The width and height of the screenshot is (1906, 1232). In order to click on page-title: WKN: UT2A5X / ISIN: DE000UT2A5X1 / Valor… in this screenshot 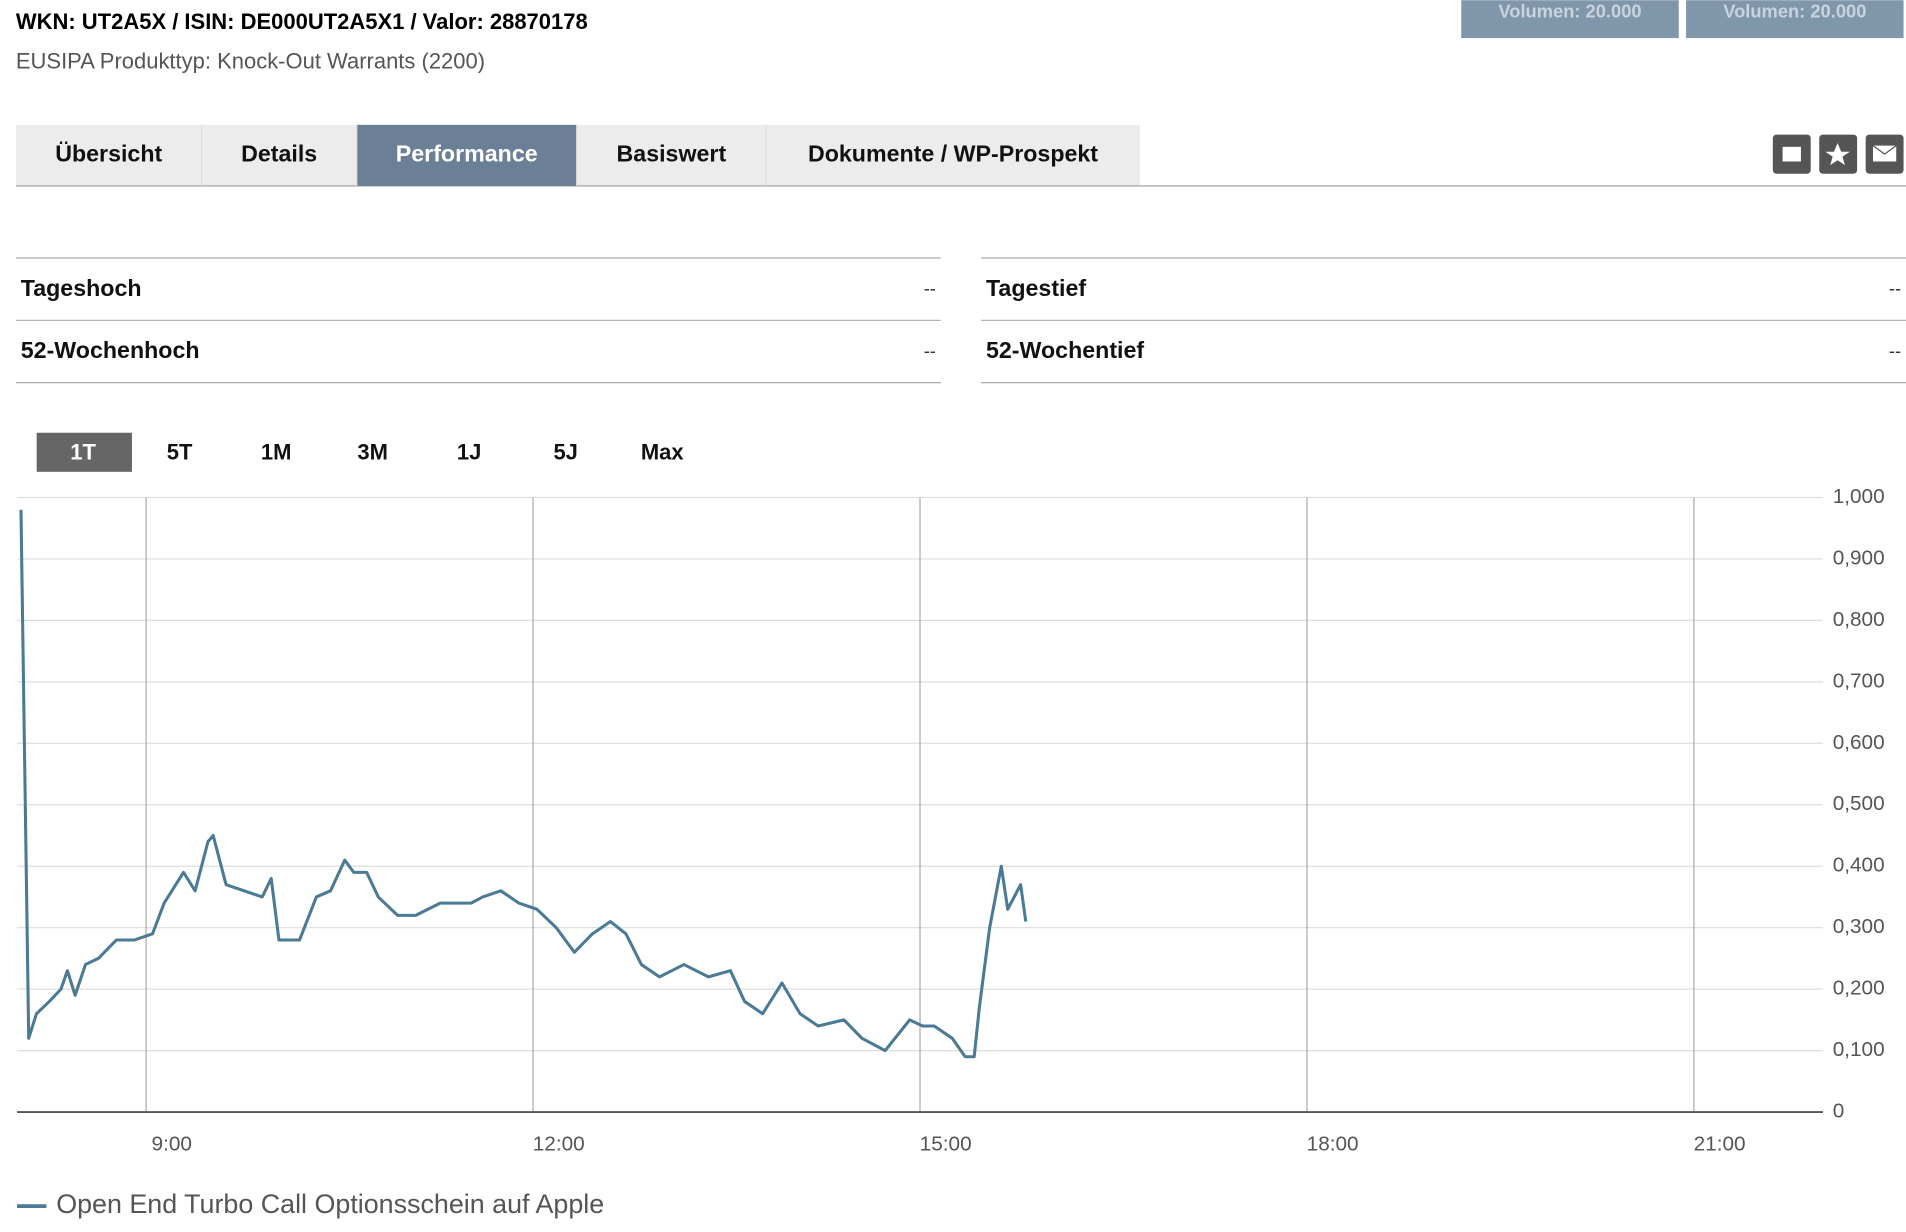, I will do `click(302, 21)`.